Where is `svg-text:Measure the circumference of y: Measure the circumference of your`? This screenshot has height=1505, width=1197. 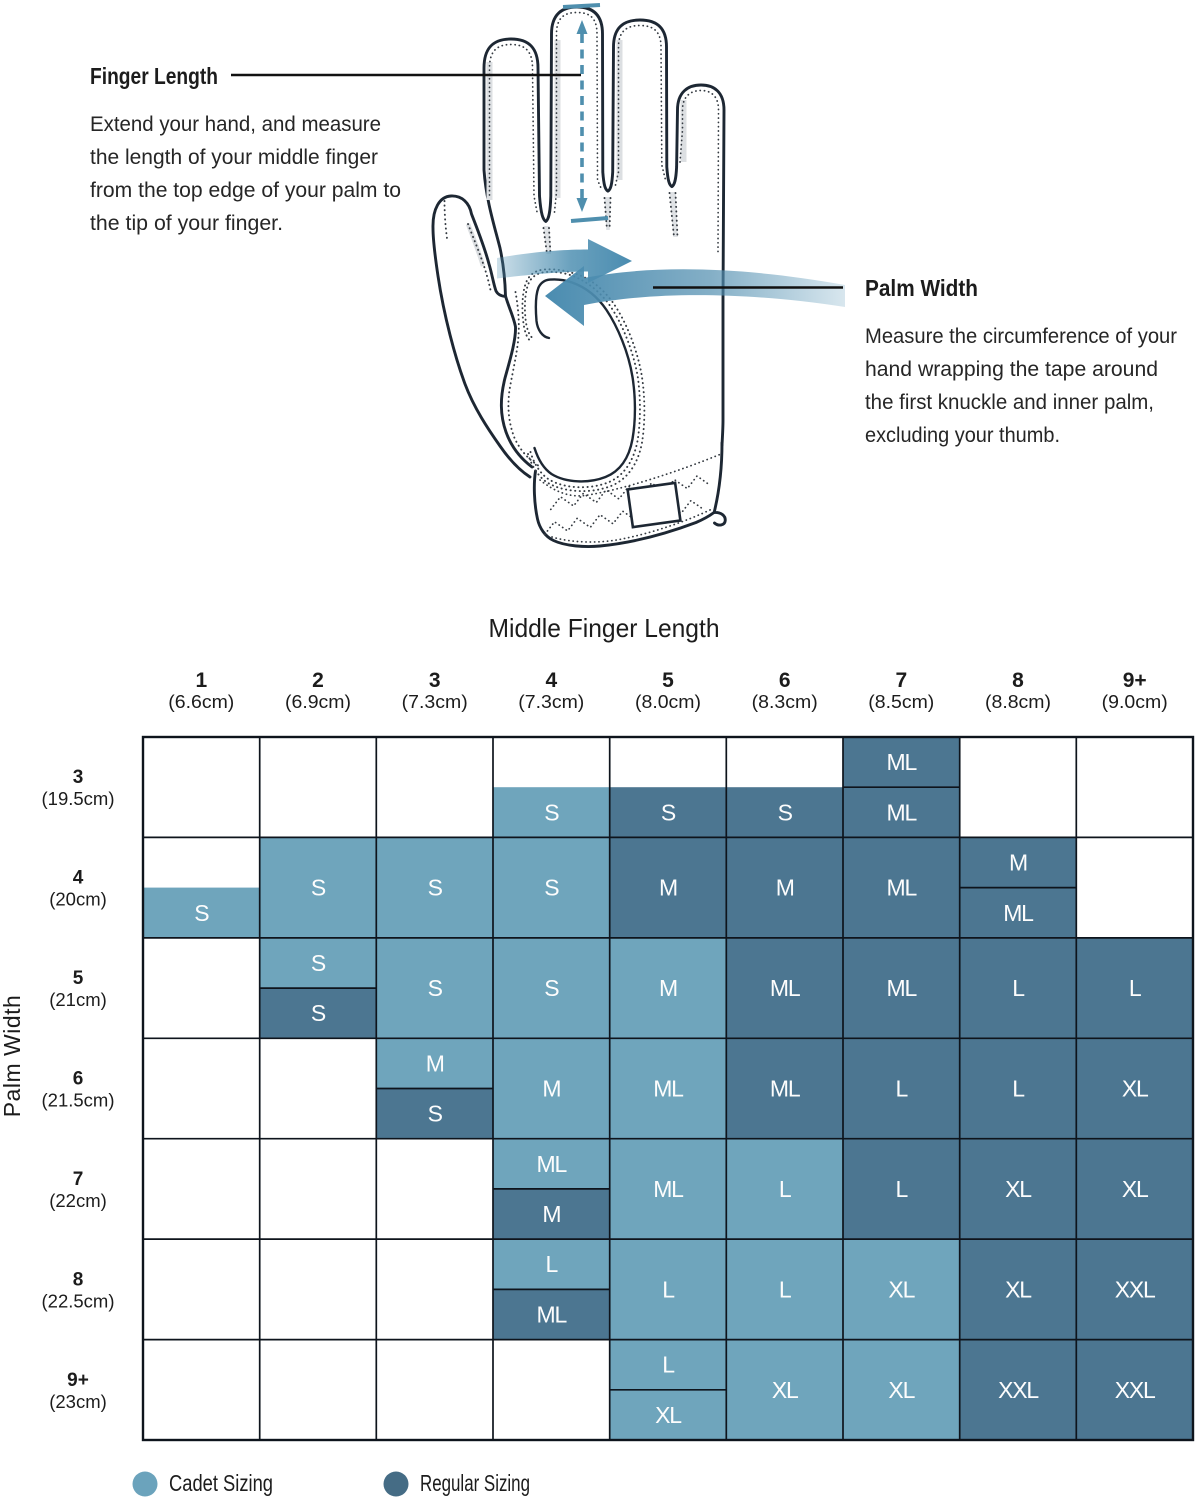
svg-text:Measure the circumference of y: Measure the circumference of your is located at coordinates (1021, 336).